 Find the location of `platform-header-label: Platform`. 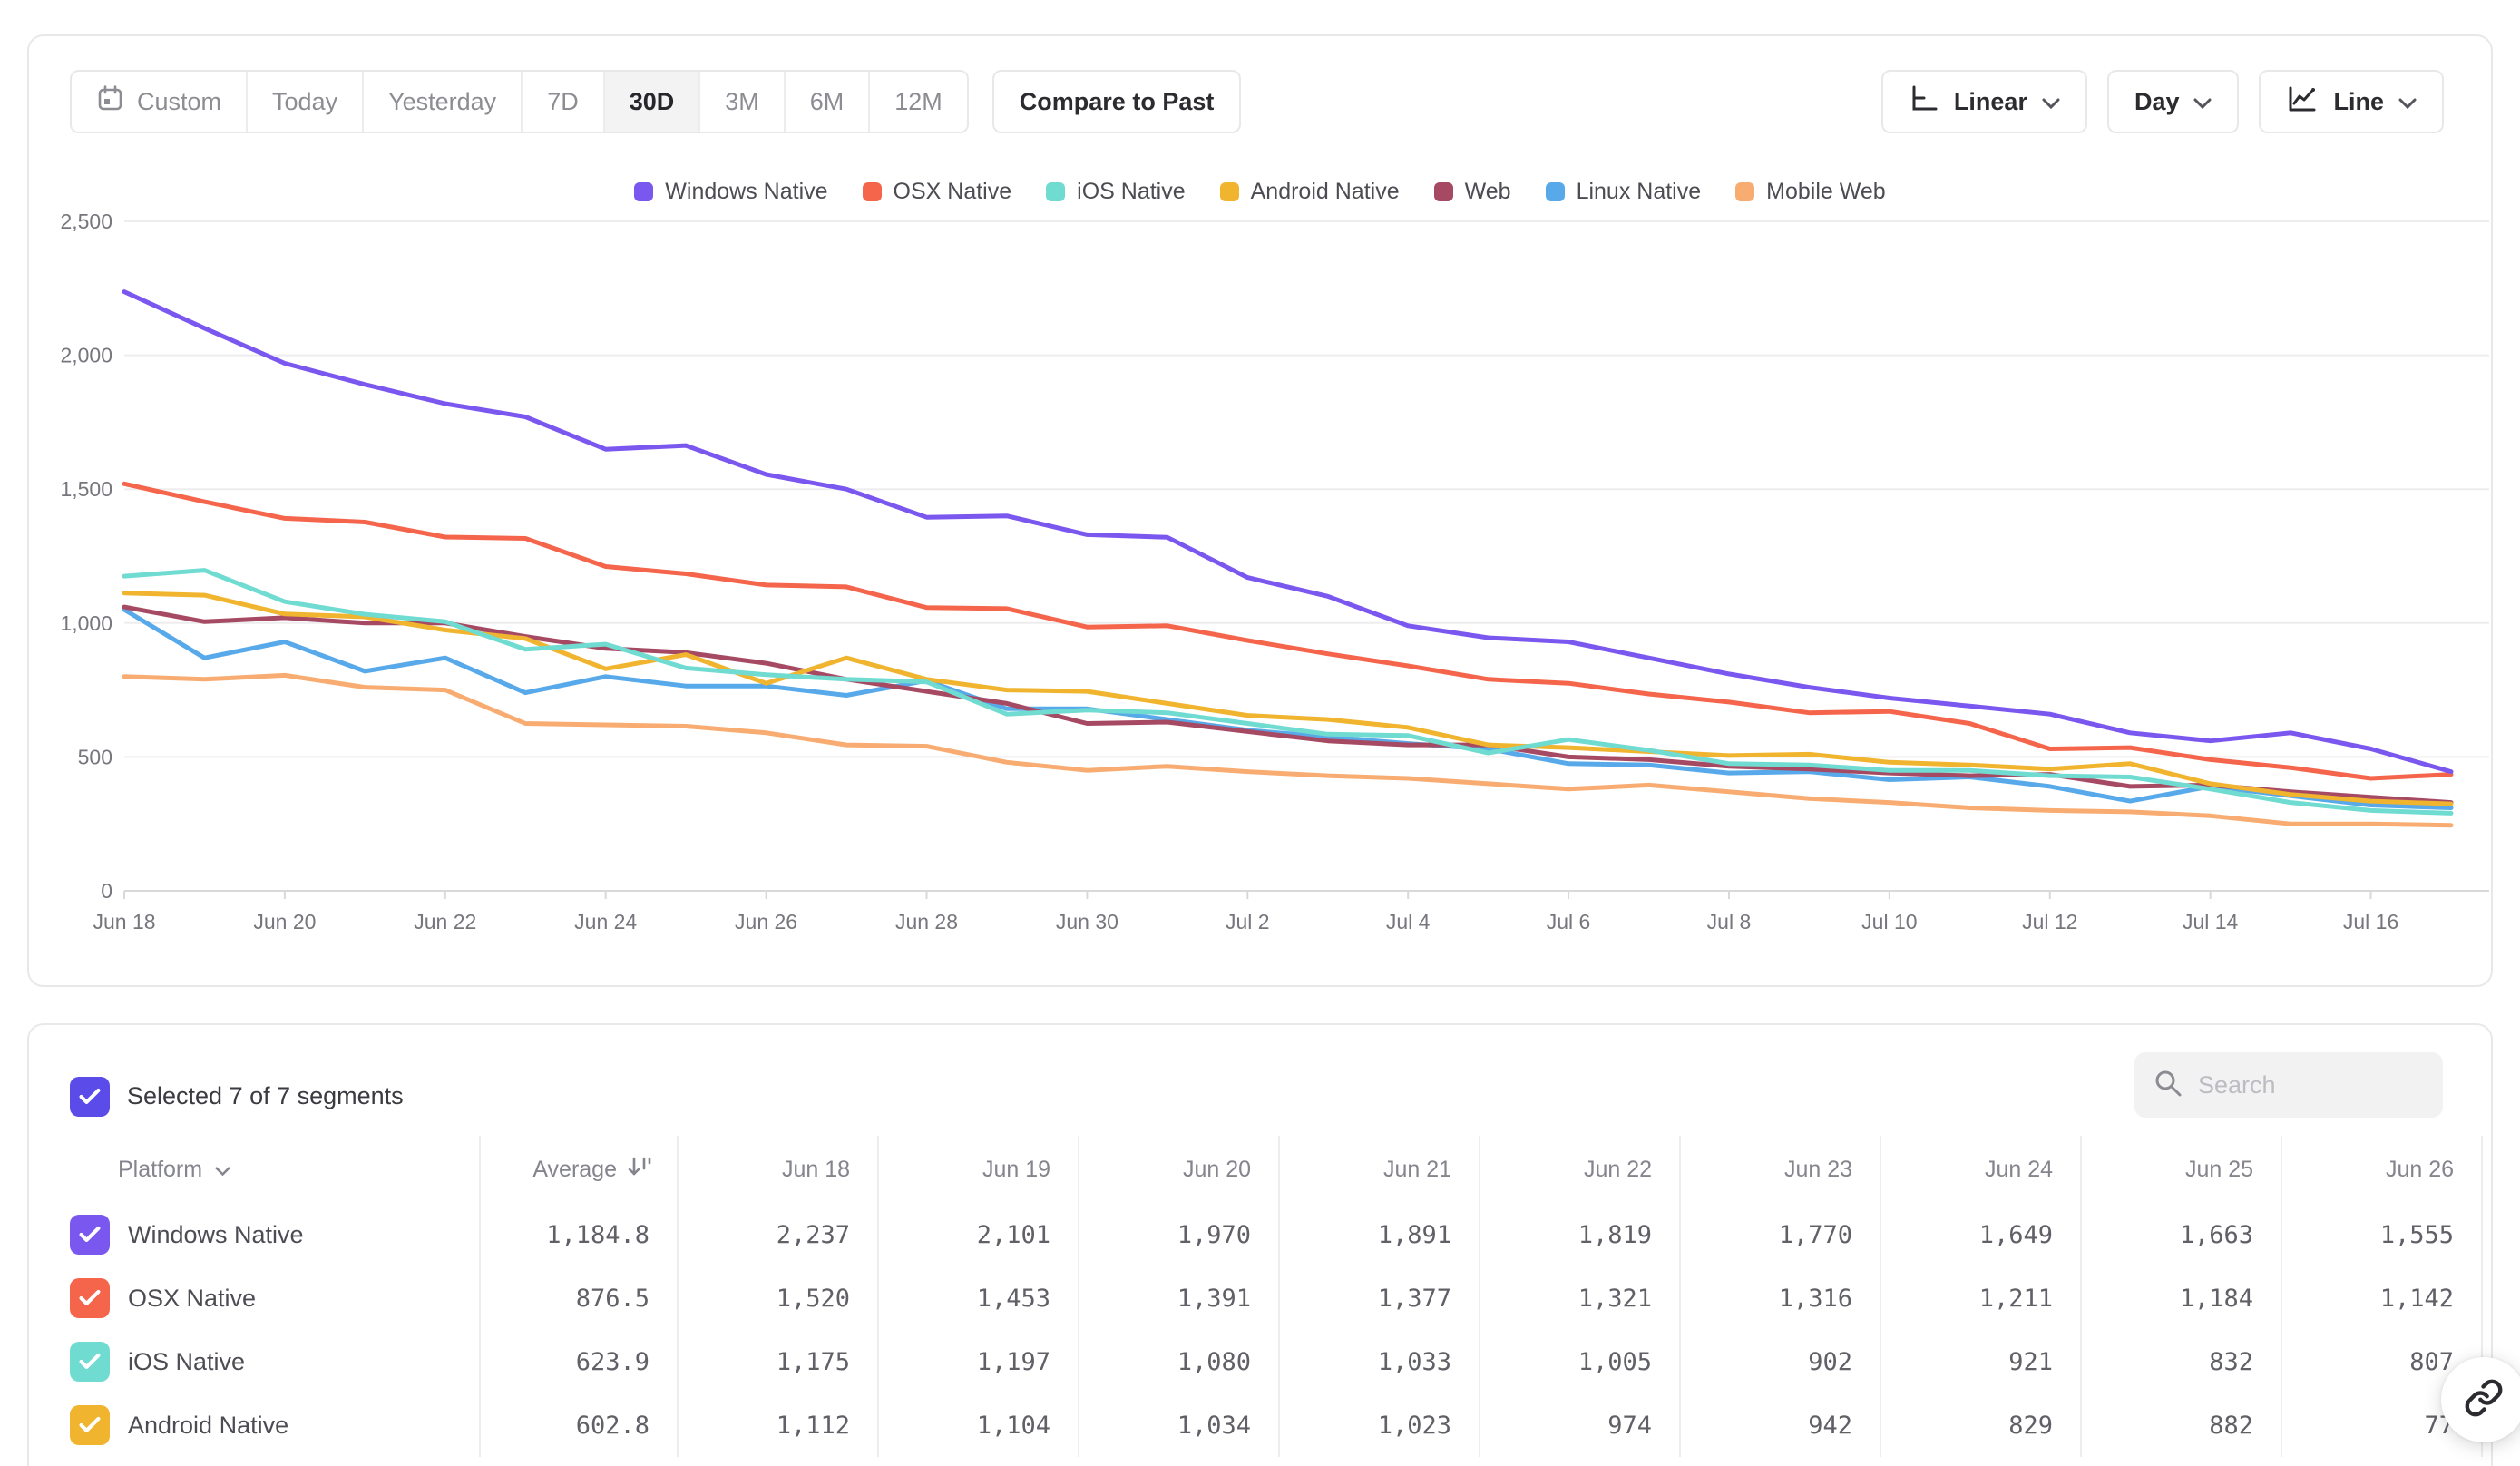

platform-header-label: Platform is located at coordinates (161, 1169).